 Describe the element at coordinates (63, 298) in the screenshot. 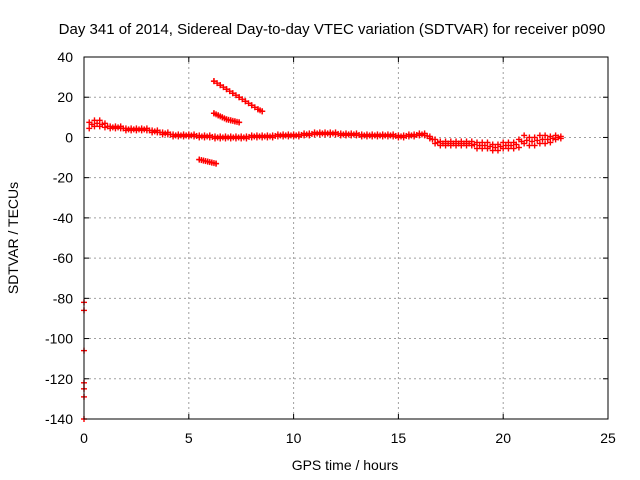

I see `y-tick-label: -80` at that location.